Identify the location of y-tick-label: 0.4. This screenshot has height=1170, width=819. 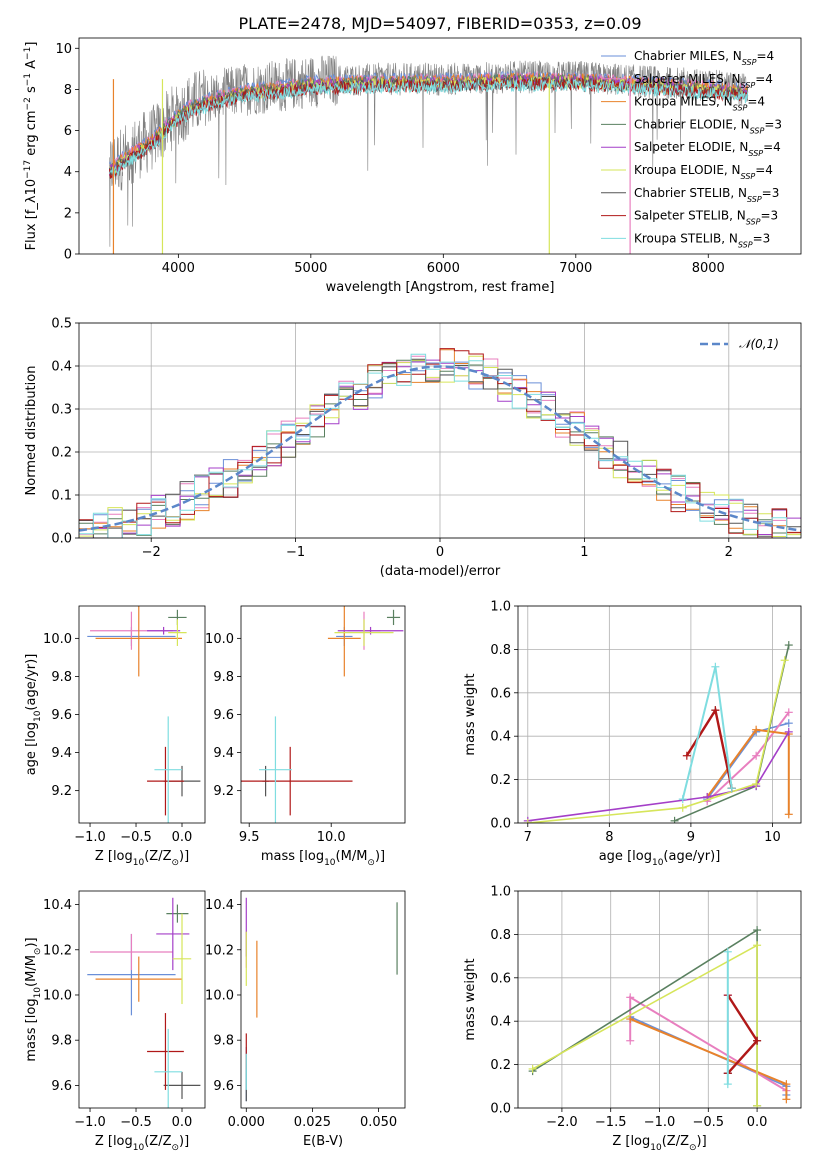
(500, 737).